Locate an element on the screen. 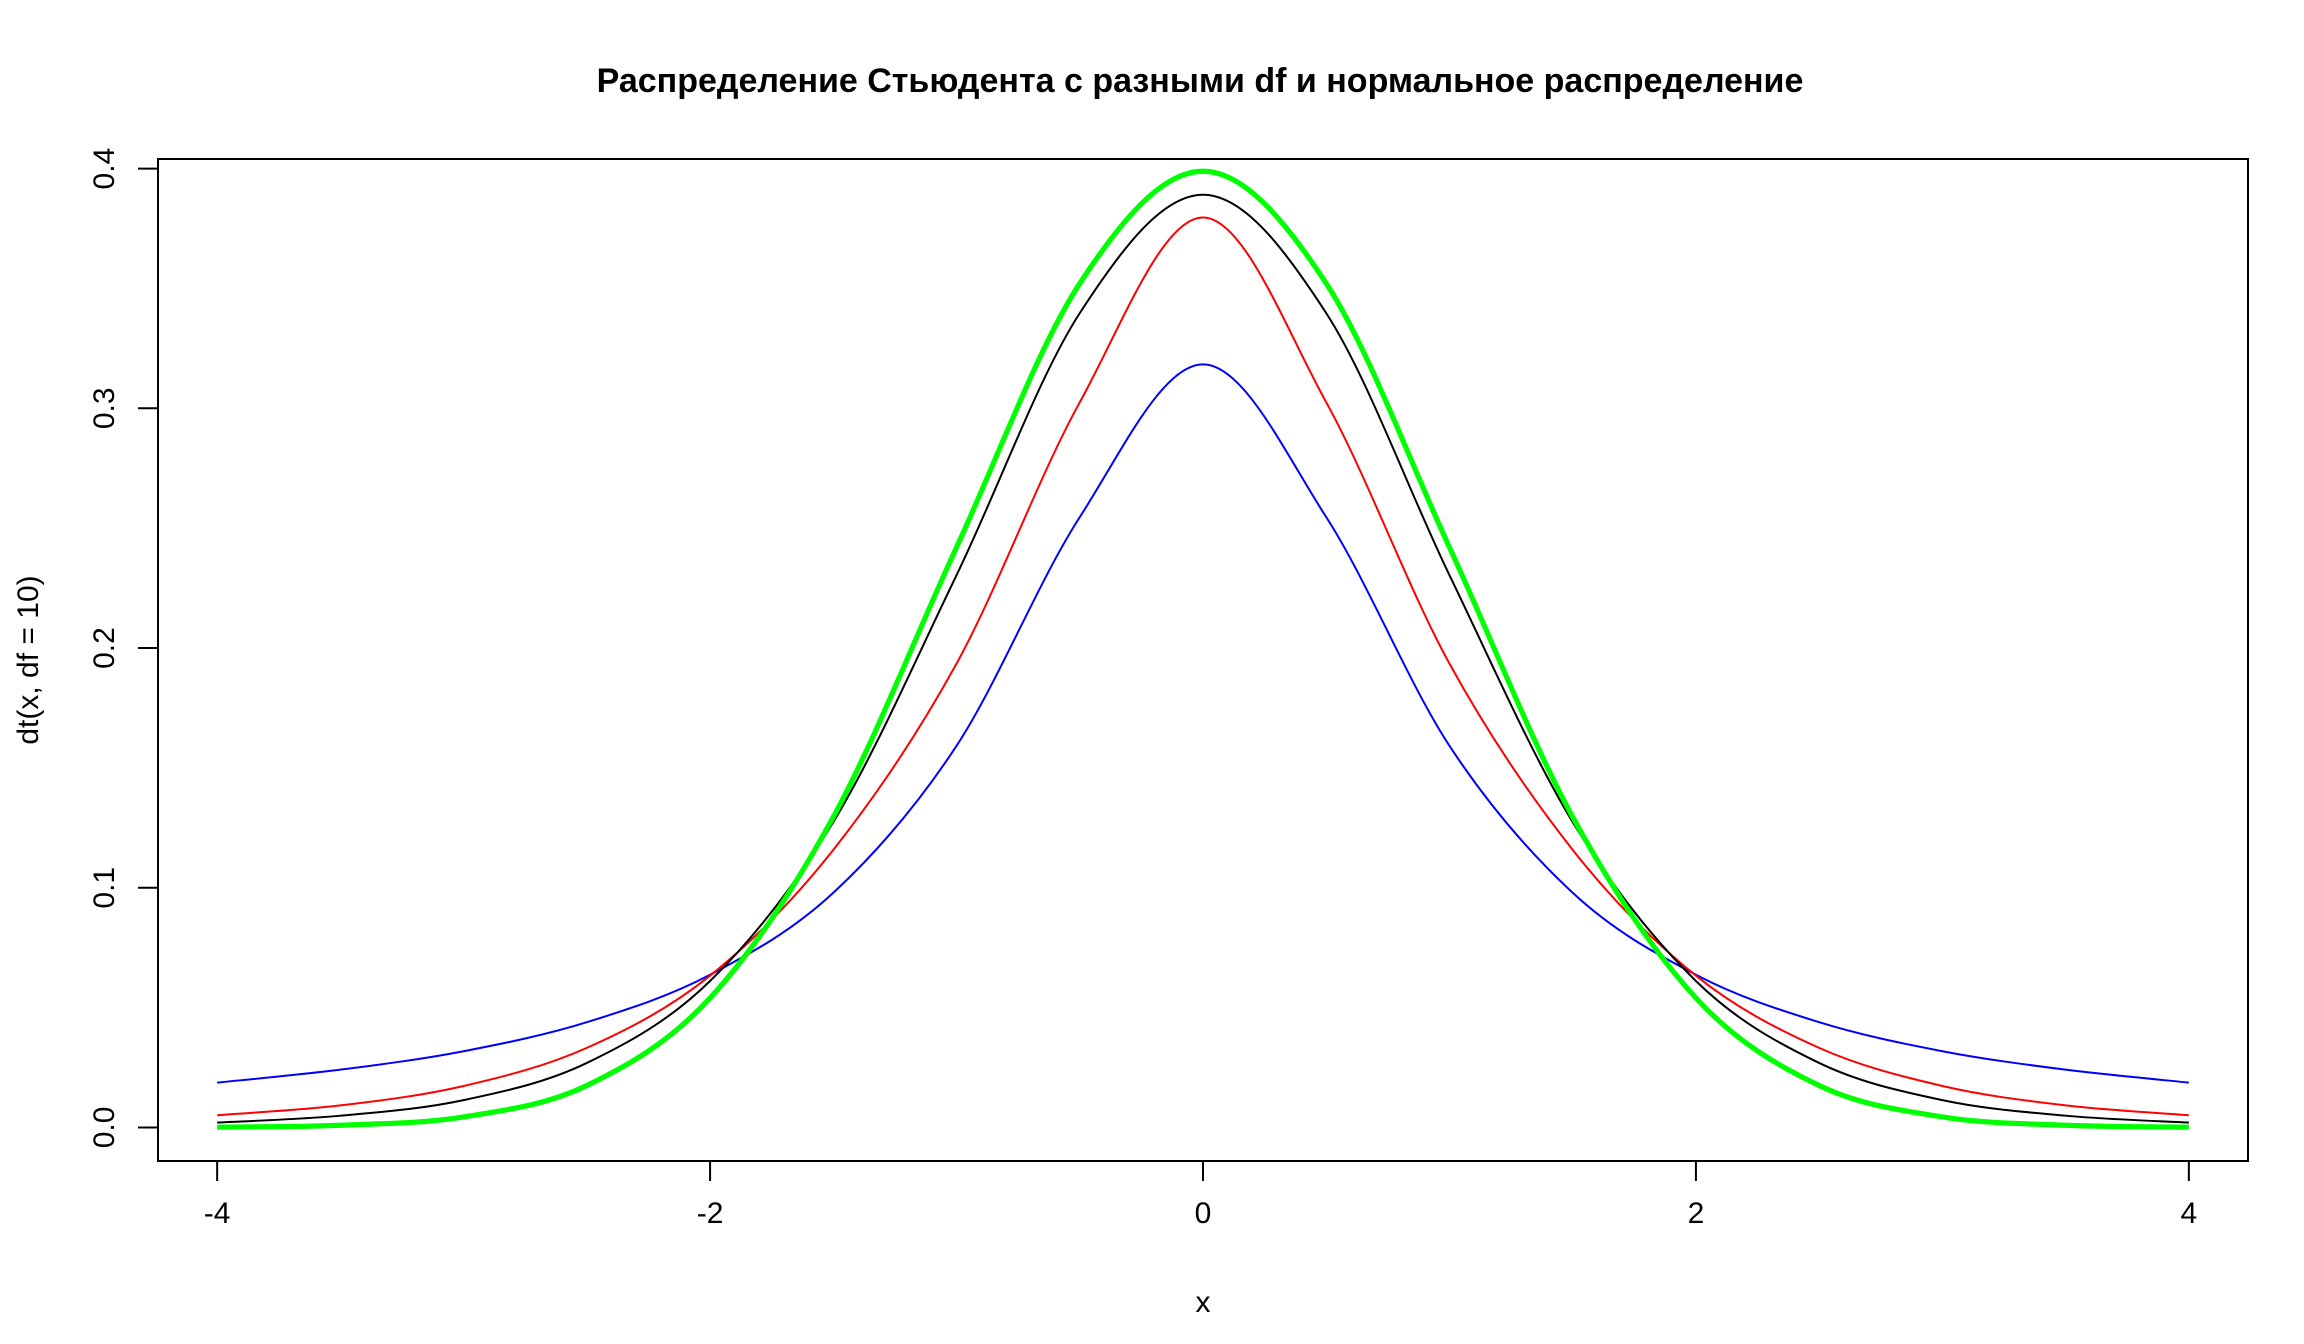  x-tick-label: -4 is located at coordinates (217, 1213).